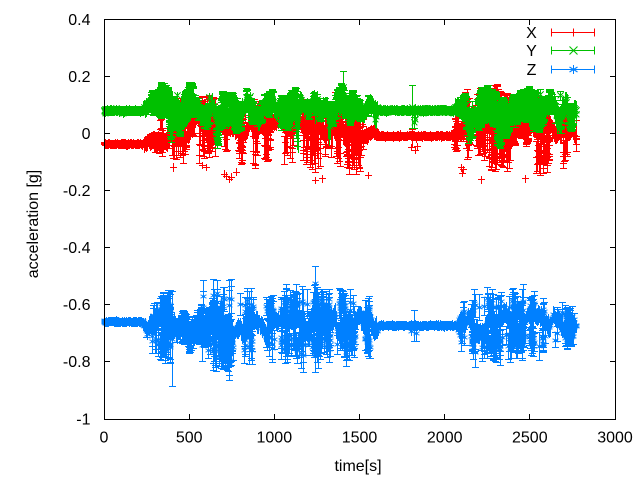  Describe the element at coordinates (615, 438) in the screenshot. I see `svg-text: 3000` at that location.